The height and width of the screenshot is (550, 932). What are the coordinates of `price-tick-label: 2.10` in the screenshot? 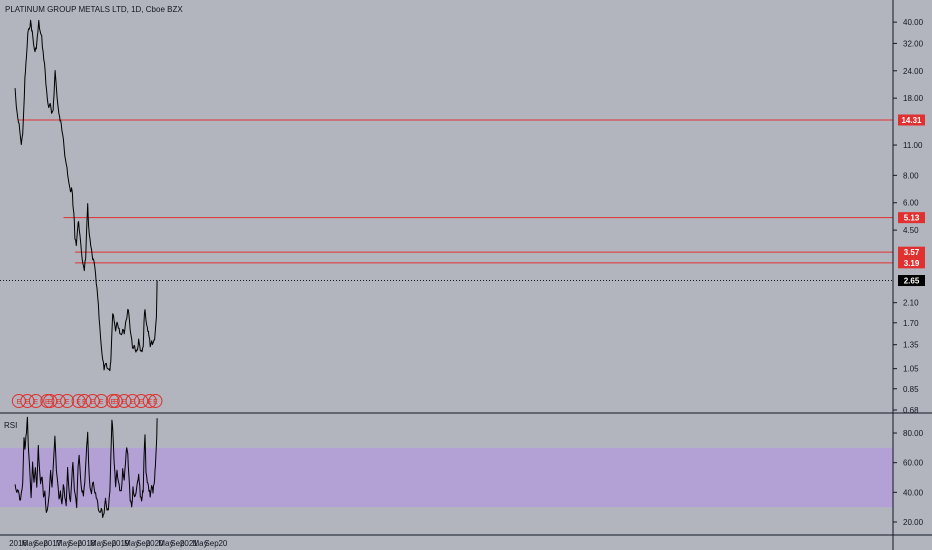 It's located at (911, 303).